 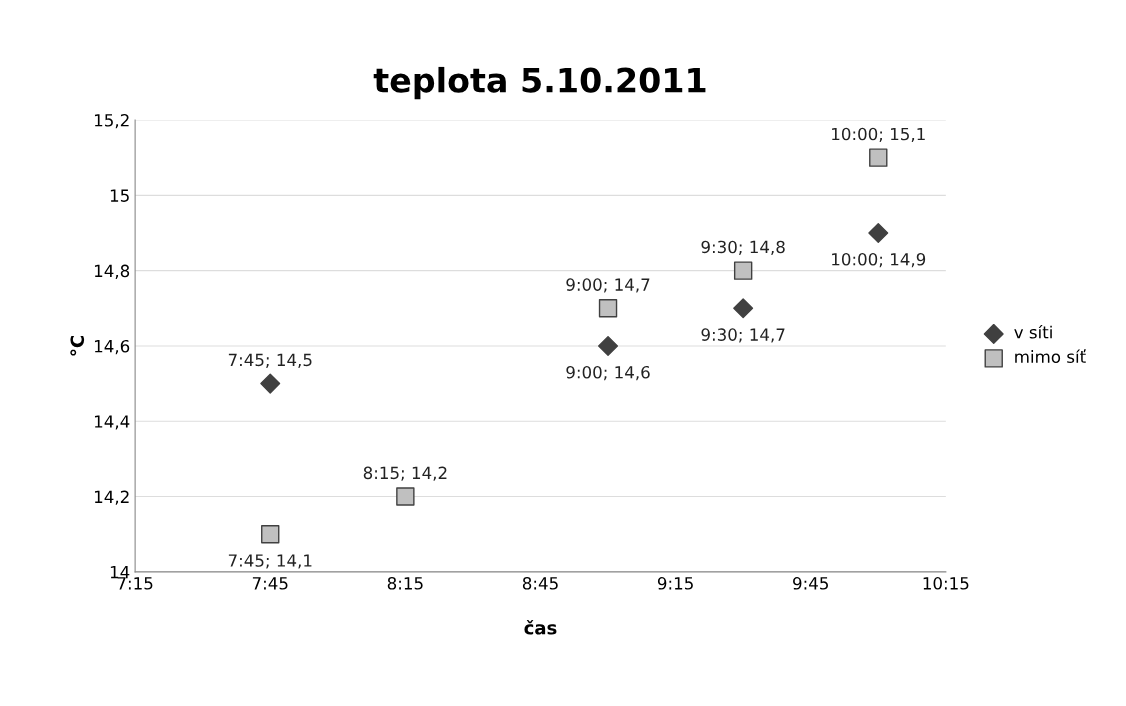 What do you see at coordinates (405, 583) in the screenshot?
I see `x-tick-label: 8:15` at bounding box center [405, 583].